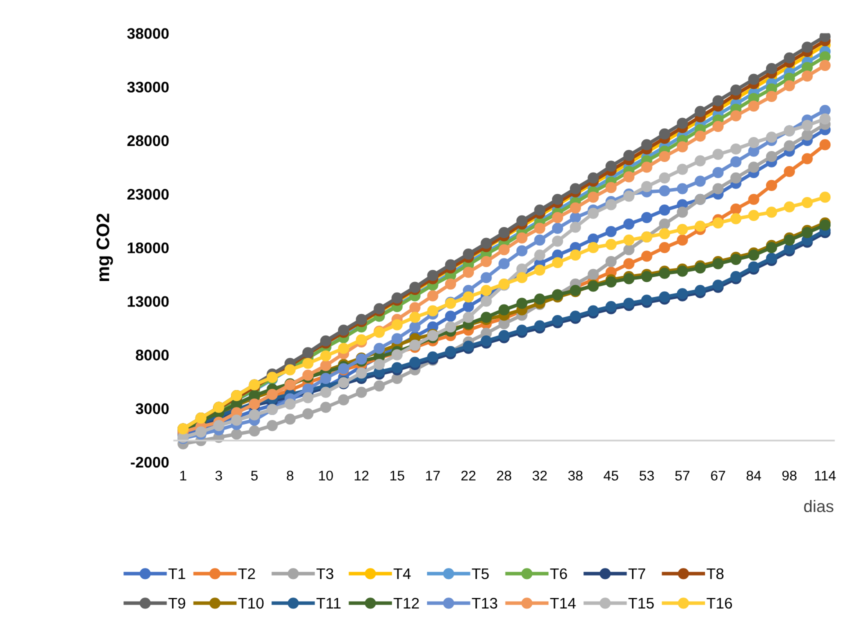  I want to click on x-tick-label: 10, so click(326, 475).